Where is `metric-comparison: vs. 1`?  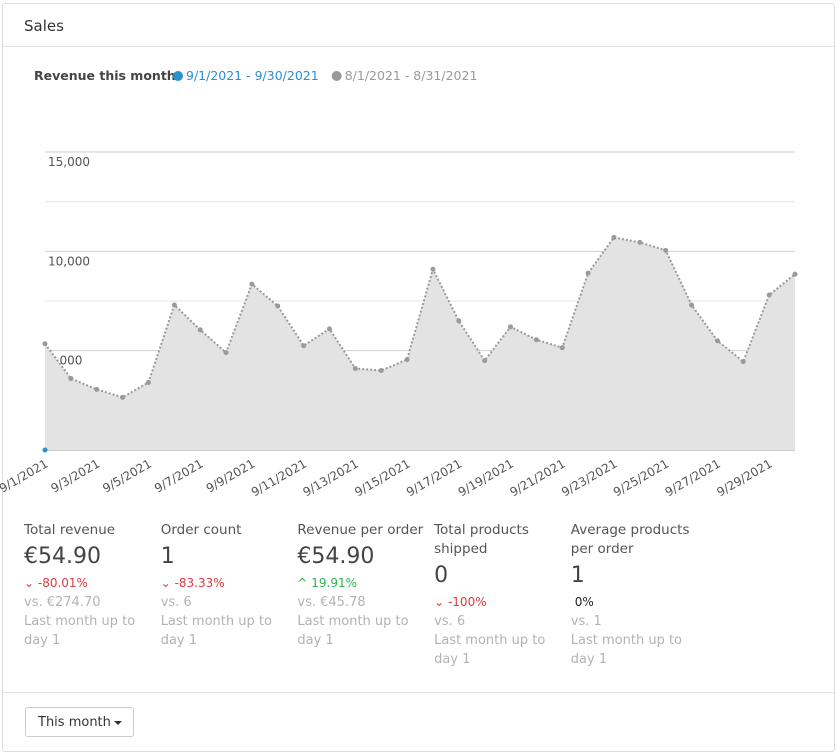 metric-comparison: vs. 1 is located at coordinates (635, 621).